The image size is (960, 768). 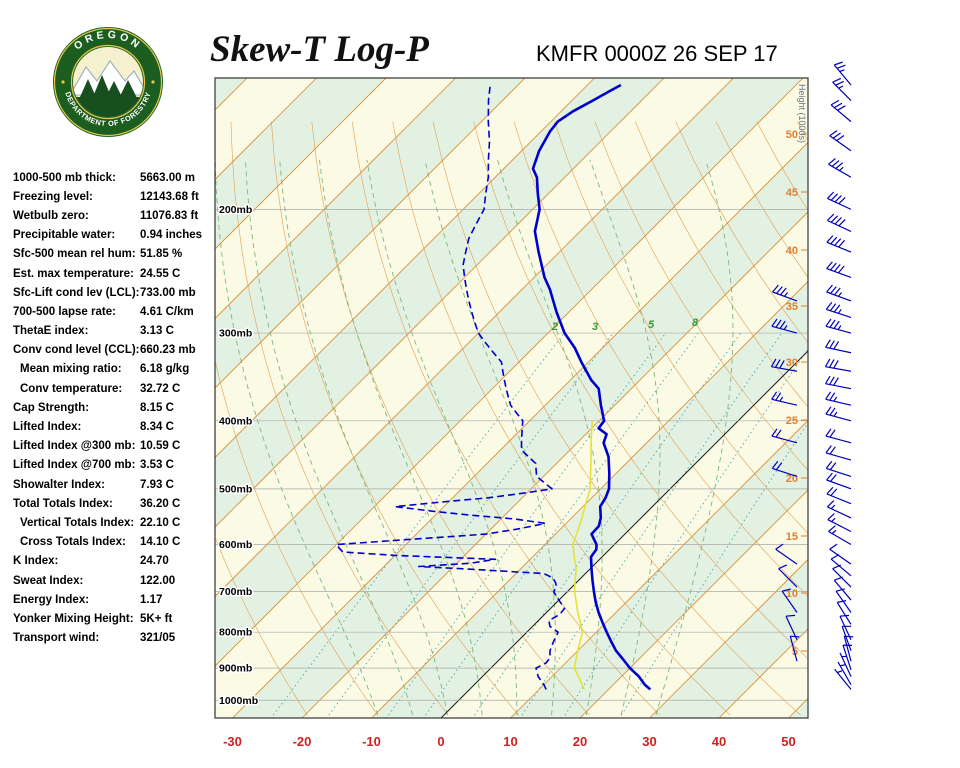 I want to click on pressure-label: 500mb, so click(x=235, y=489).